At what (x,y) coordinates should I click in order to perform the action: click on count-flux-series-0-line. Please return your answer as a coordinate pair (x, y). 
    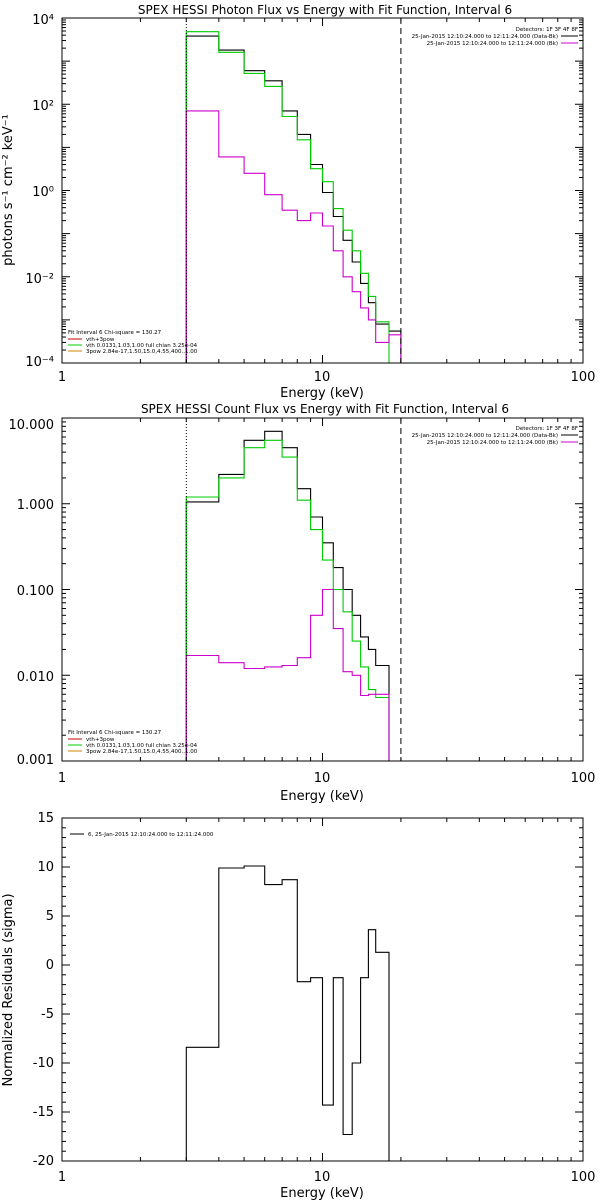
    Looking at the image, I should click on (287, 595).